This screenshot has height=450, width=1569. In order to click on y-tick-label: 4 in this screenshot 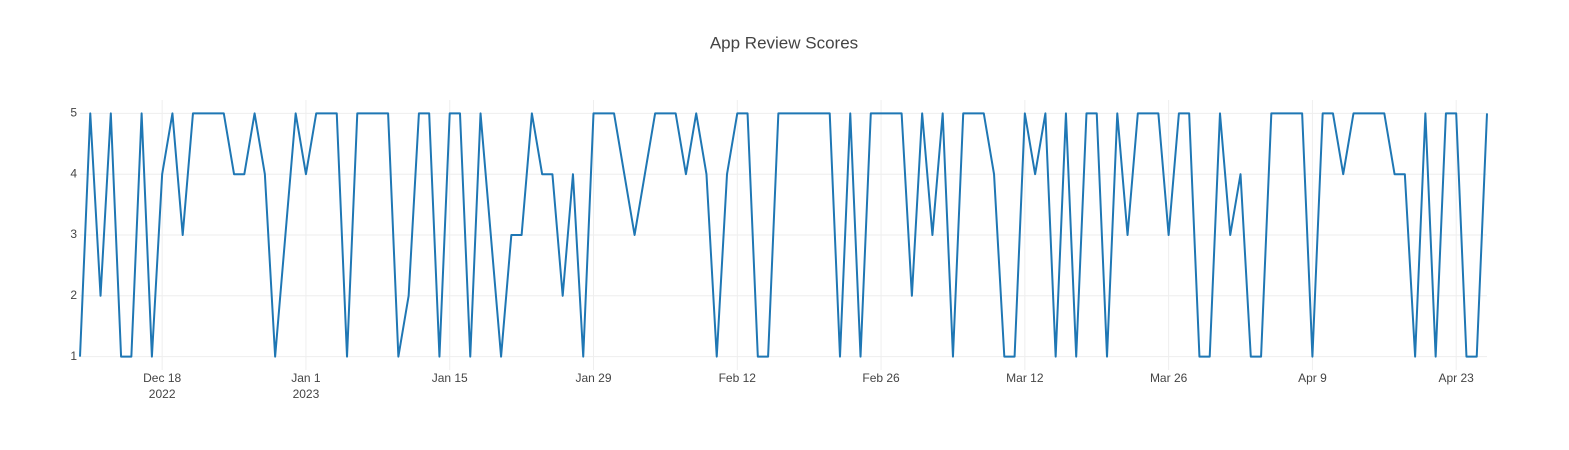, I will do `click(73, 173)`.